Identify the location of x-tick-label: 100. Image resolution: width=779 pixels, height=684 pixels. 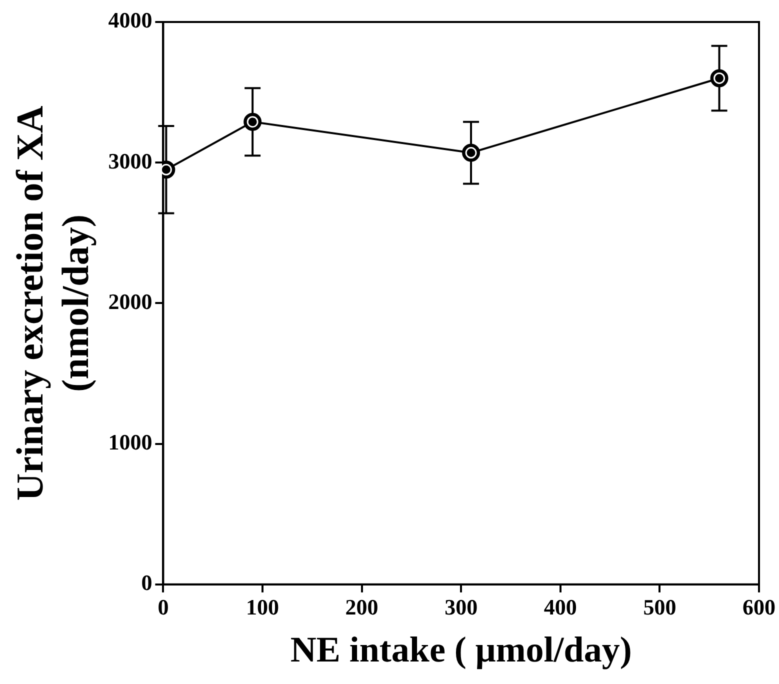
(262, 607).